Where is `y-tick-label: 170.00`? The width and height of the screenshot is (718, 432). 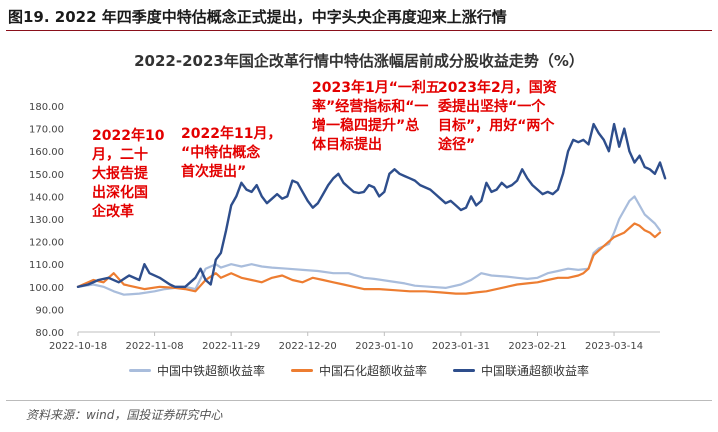
y-tick-label: 170.00 is located at coordinates (46, 130).